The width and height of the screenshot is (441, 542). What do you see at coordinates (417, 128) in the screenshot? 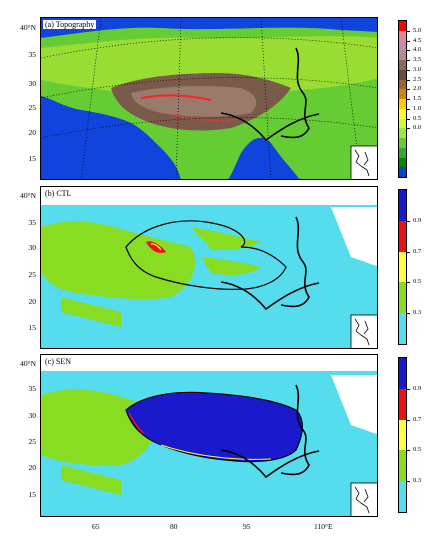
I see `colorbar-label: 0.0` at bounding box center [417, 128].